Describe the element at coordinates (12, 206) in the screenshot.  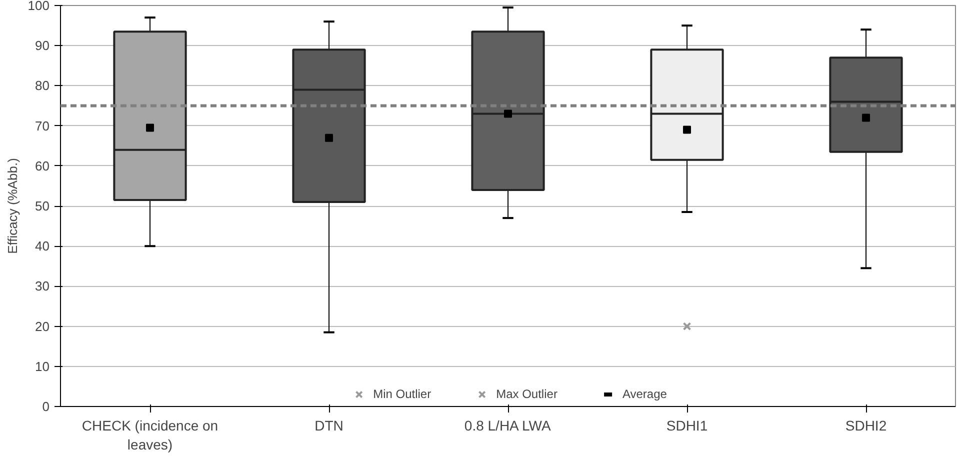
I see `y-axis-title: Efficacy (%Abb.)` at that location.